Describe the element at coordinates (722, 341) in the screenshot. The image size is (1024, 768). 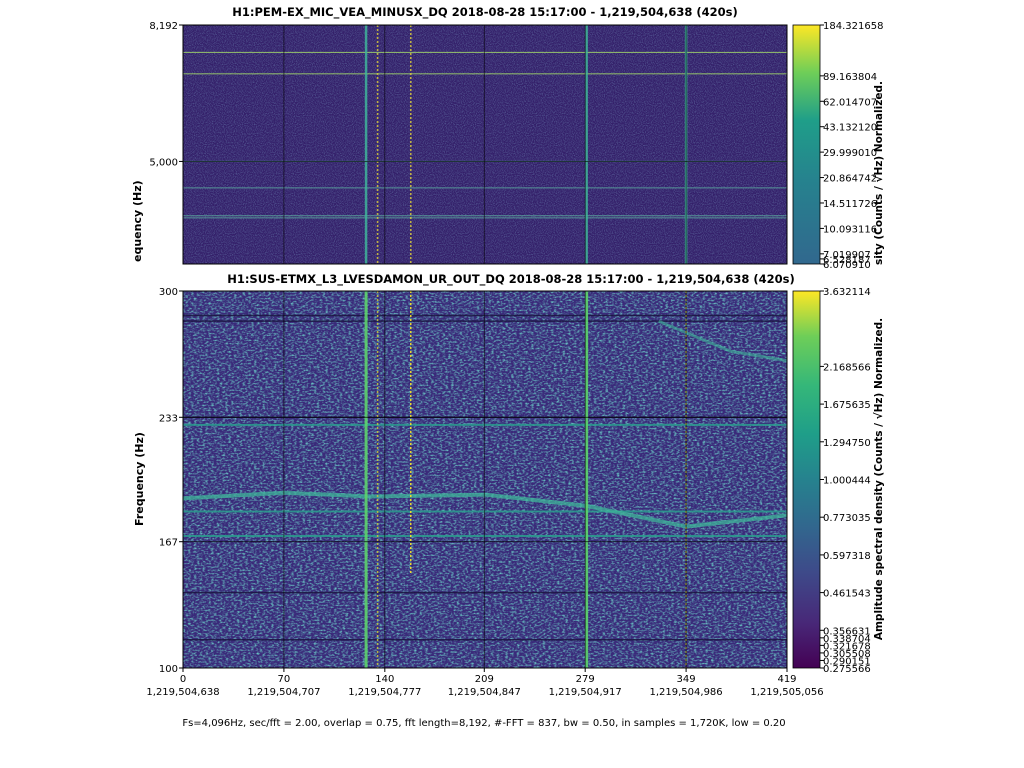
I see `bottom-upper-wandering-line` at that location.